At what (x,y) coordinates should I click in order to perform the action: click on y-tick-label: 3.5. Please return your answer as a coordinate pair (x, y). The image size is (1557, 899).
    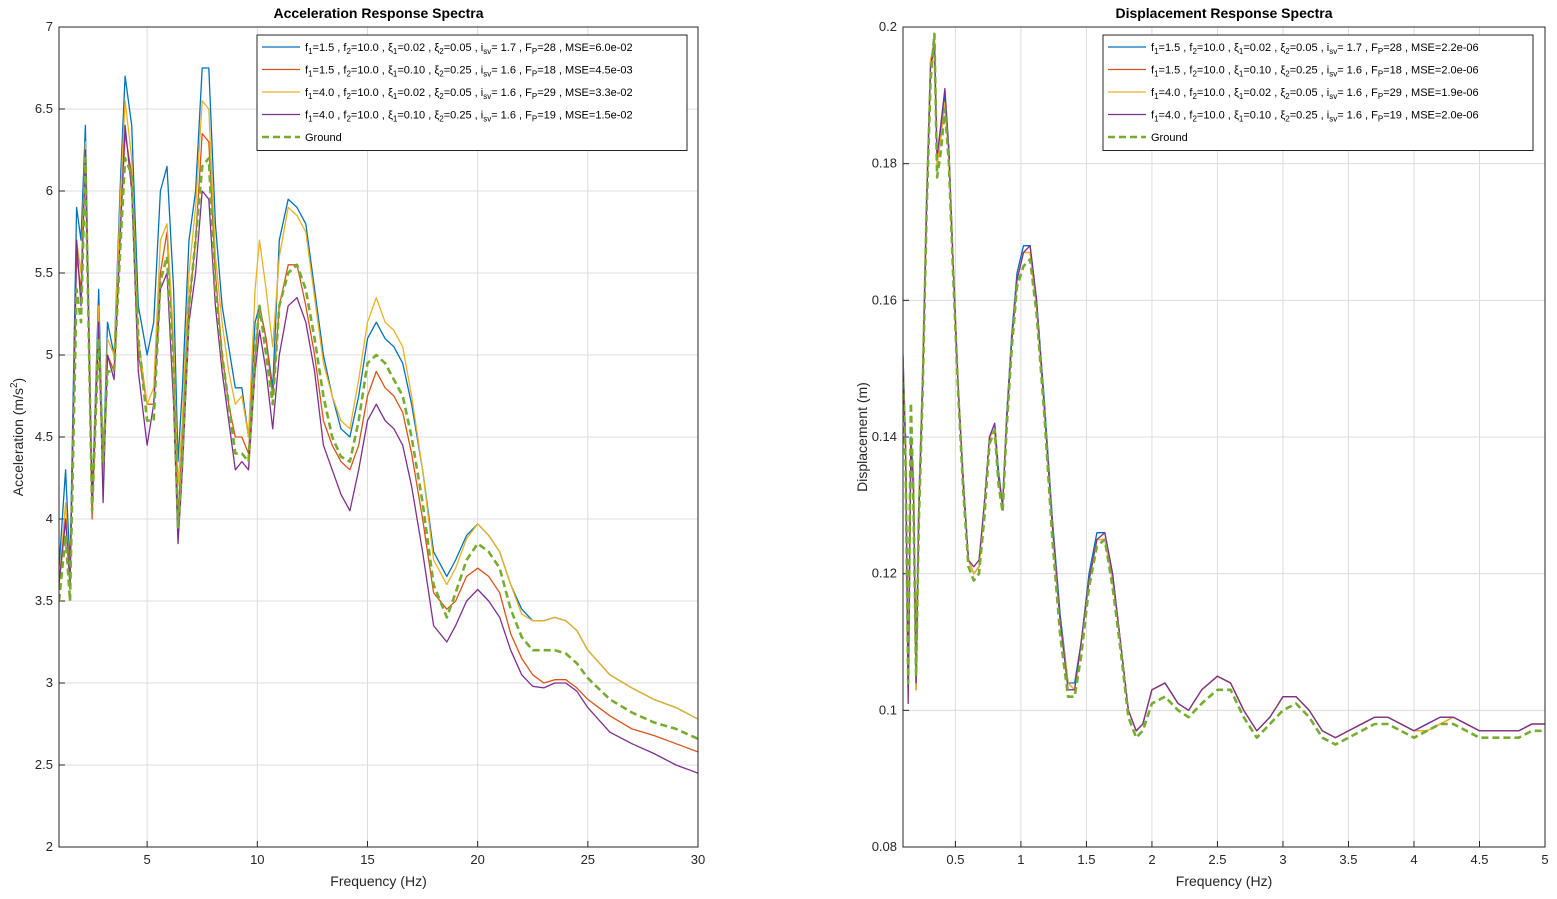
    Looking at the image, I should click on (44, 600).